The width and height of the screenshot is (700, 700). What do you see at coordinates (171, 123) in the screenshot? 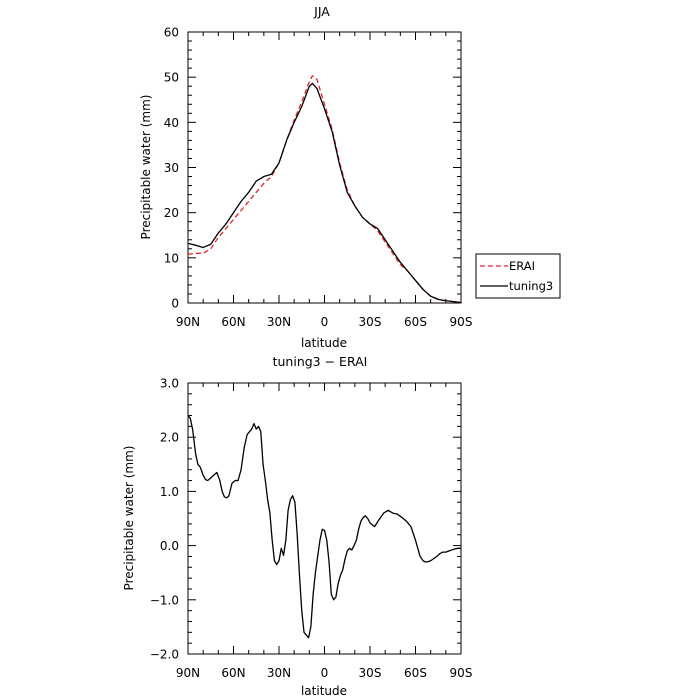
I see `y-tick-label: 40` at bounding box center [171, 123].